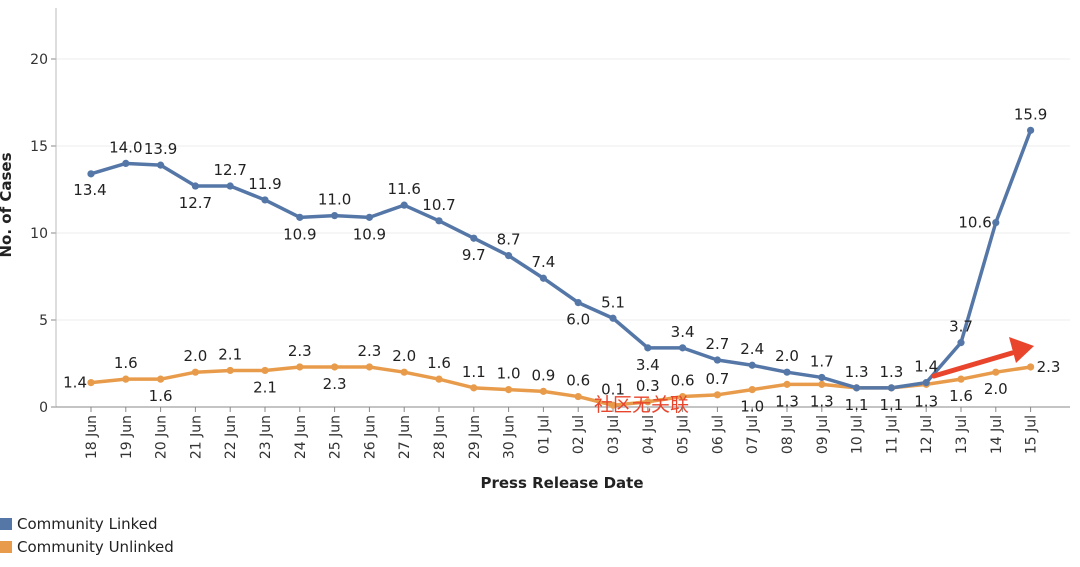 This screenshot has width=1080, height=567. Describe the element at coordinates (973, 364) in the screenshot. I see `annotation-arrow-shaft` at that location.